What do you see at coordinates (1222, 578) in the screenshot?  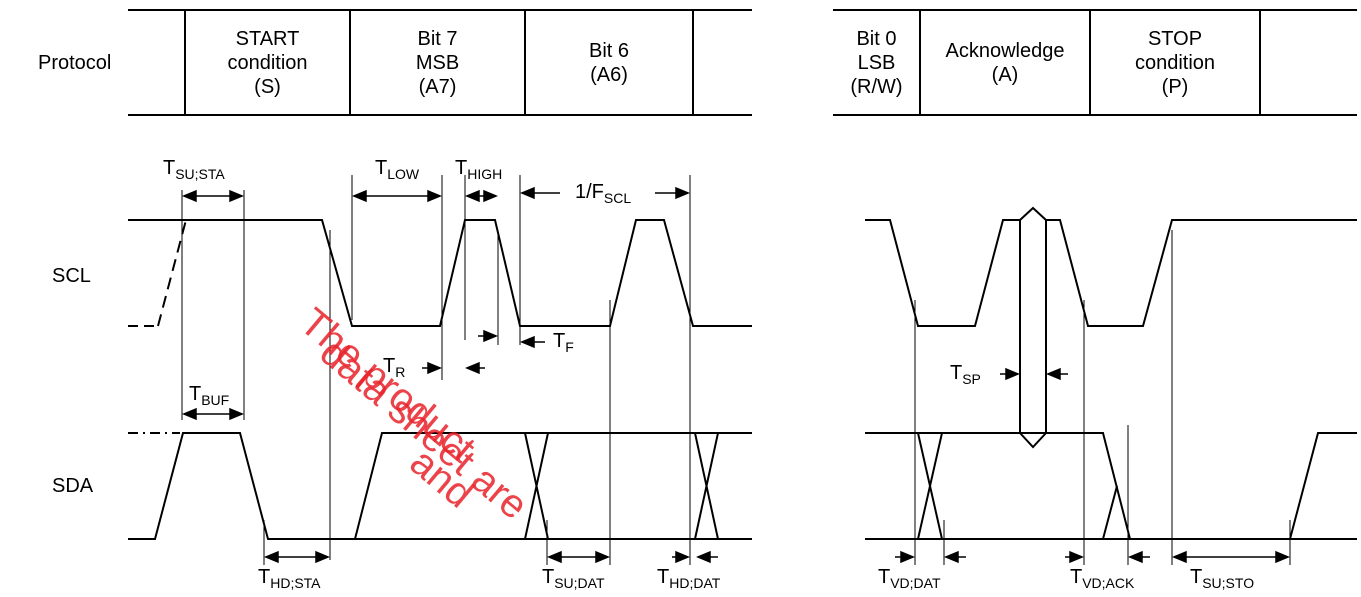 I see `label-tsu-sto: TSU;STO` at bounding box center [1222, 578].